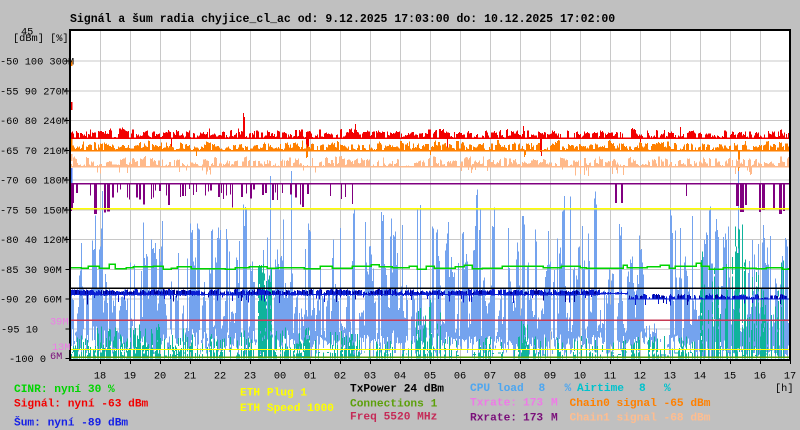  What do you see at coordinates (100, 377) in the screenshot?
I see `svg-text: 18` at bounding box center [100, 377].